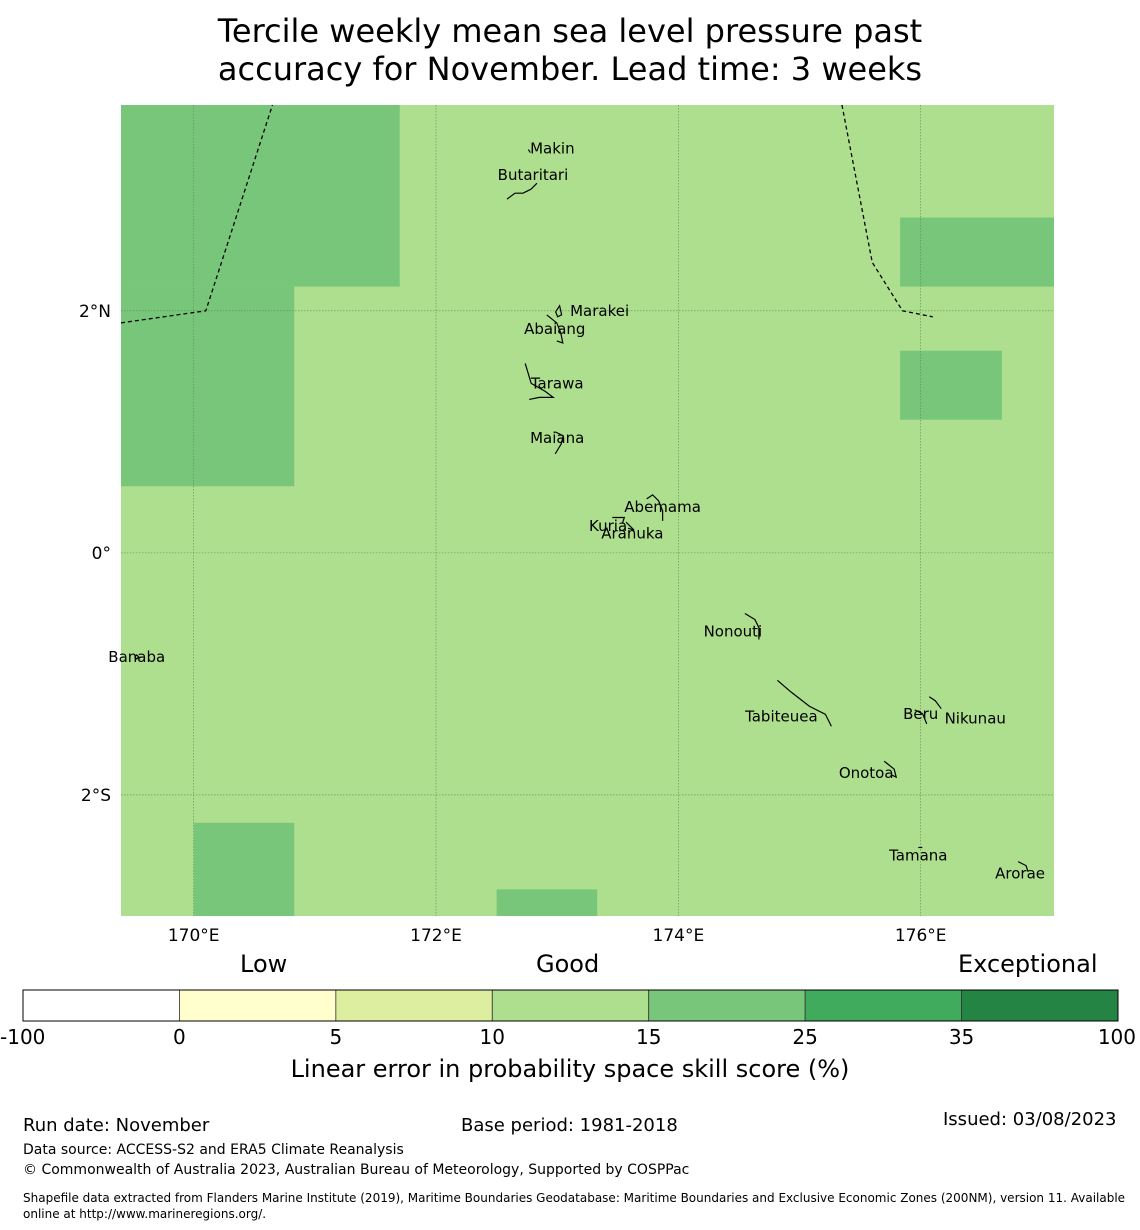 The width and height of the screenshot is (1140, 1230). Describe the element at coordinates (436, 936) in the screenshot. I see `lon-tick-label: 172°E` at that location.